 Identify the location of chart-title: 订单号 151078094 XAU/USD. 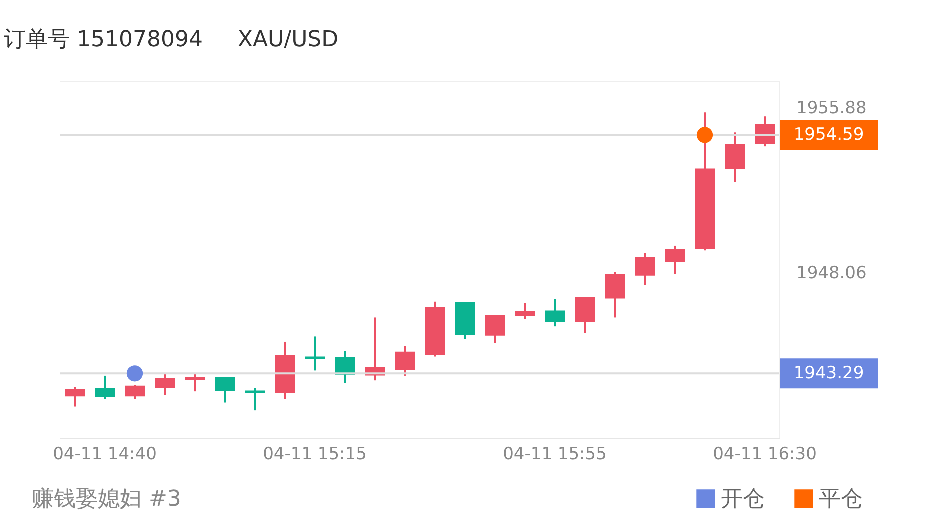
(171, 40).